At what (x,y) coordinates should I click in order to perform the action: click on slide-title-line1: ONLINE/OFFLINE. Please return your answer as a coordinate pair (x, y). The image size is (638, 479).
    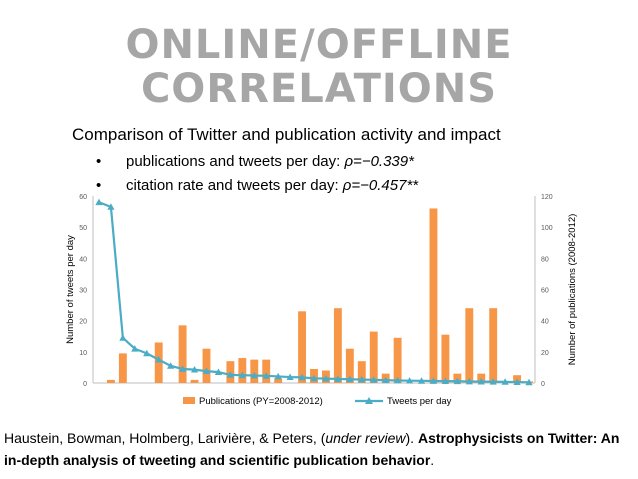
    Looking at the image, I should click on (319, 45).